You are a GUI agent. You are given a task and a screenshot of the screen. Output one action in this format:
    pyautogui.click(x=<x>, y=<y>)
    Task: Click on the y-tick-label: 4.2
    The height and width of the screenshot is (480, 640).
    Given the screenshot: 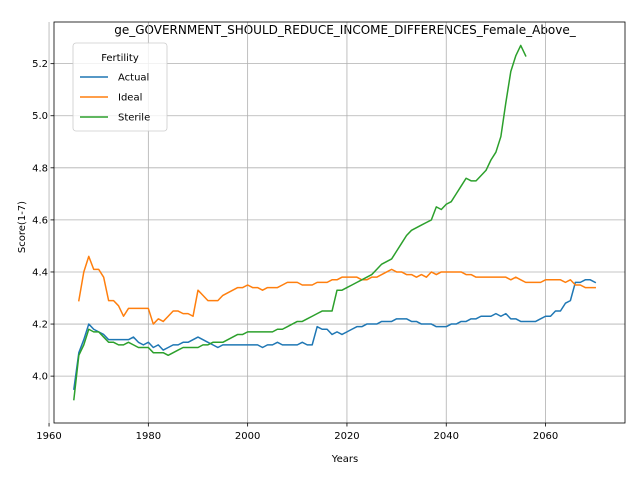 What is the action you would take?
    pyautogui.click(x=40, y=325)
    